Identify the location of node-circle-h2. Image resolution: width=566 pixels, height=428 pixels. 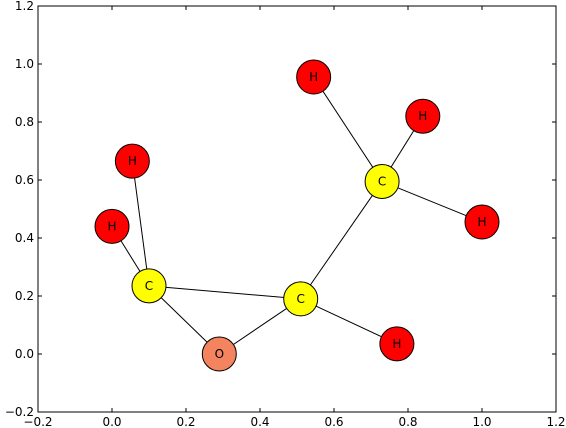
(112, 226).